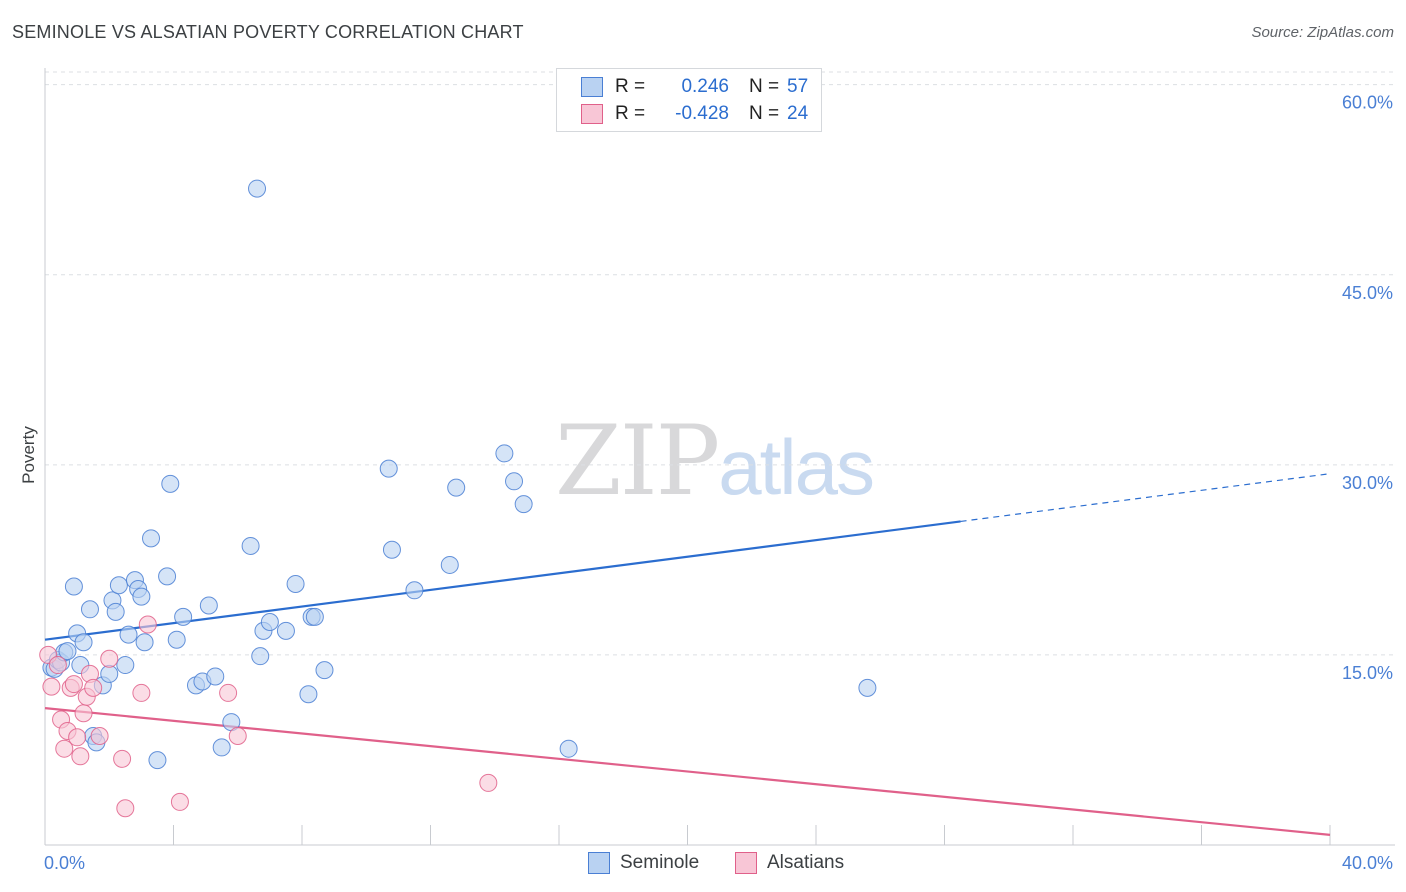 Image resolution: width=1406 pixels, height=892 pixels. I want to click on n-value: 57, so click(798, 86).